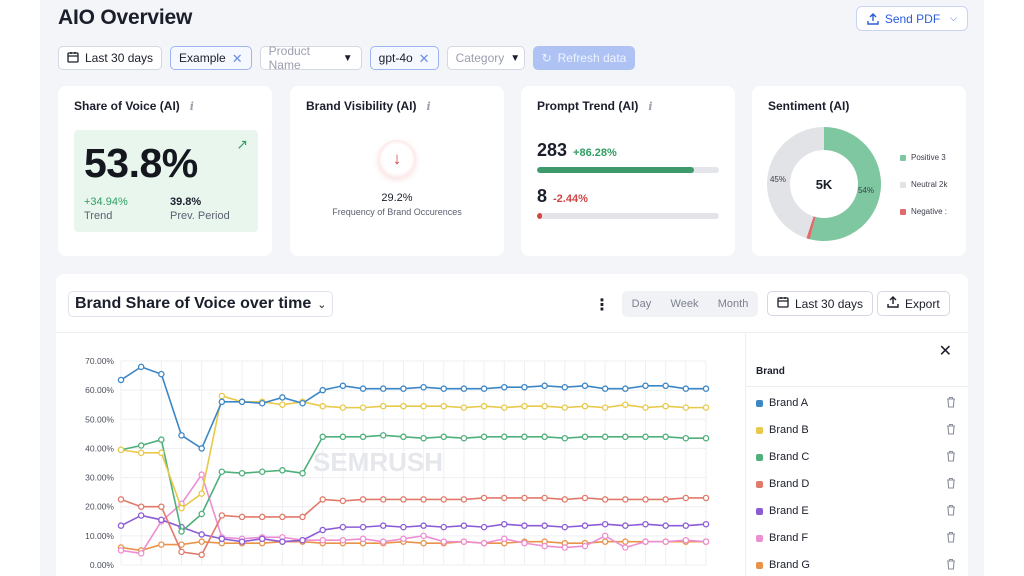 Image resolution: width=1024 pixels, height=576 pixels. Describe the element at coordinates (310, 58) in the screenshot. I see `product-name-select: Product Name ▼` at that location.